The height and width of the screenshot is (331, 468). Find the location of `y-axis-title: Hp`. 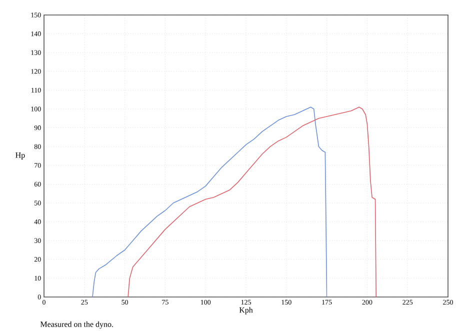

y-axis-title: Hp is located at coordinates (20, 156).